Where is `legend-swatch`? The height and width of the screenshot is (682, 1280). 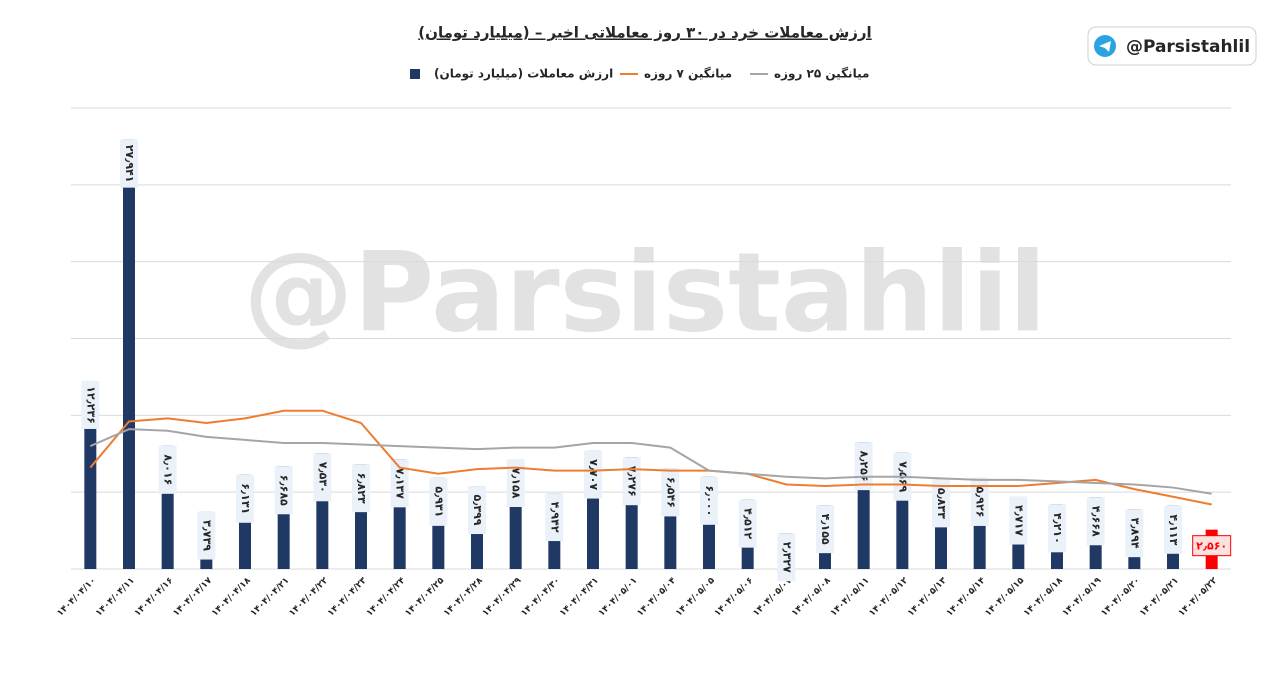
legend-swatch is located at coordinates (415, 74).